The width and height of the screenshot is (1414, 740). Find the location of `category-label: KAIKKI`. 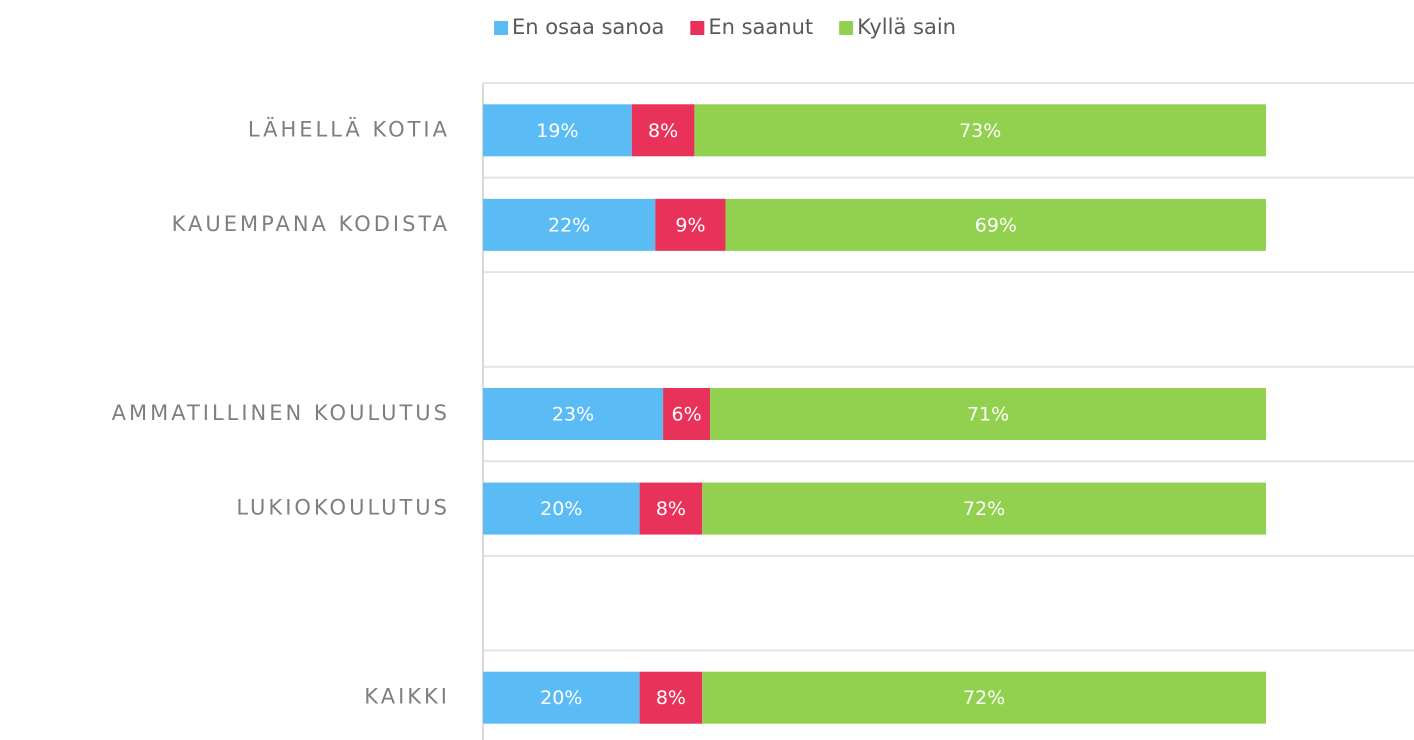

category-label: KAIKKI is located at coordinates (407, 697).